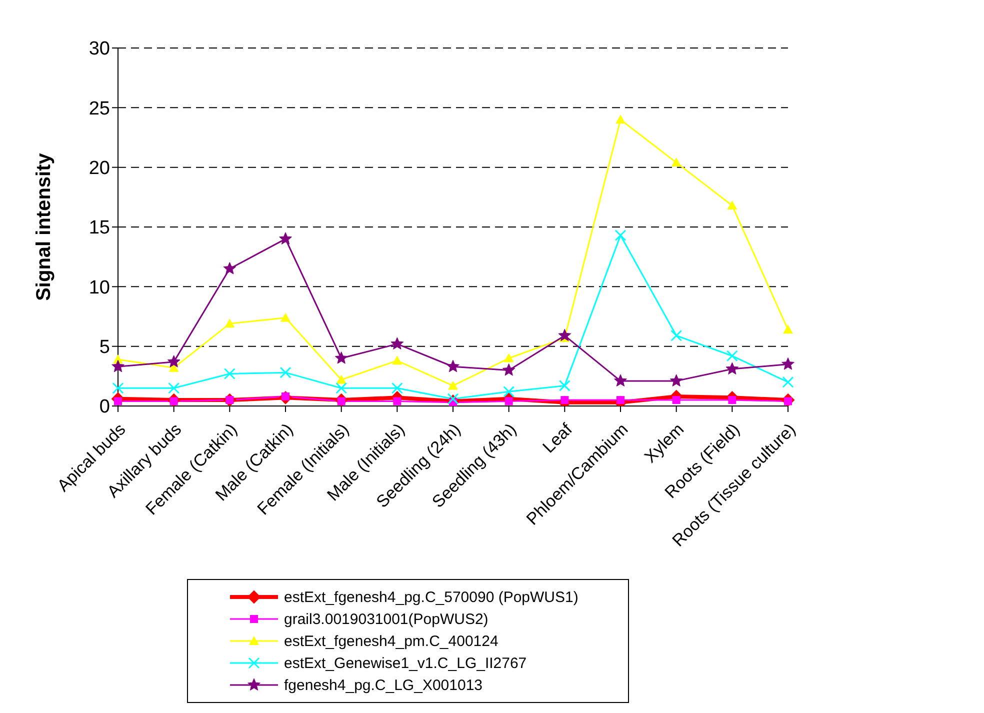 This screenshot has height=713, width=984. What do you see at coordinates (104, 347) in the screenshot?
I see `y-tick-label: 5` at bounding box center [104, 347].